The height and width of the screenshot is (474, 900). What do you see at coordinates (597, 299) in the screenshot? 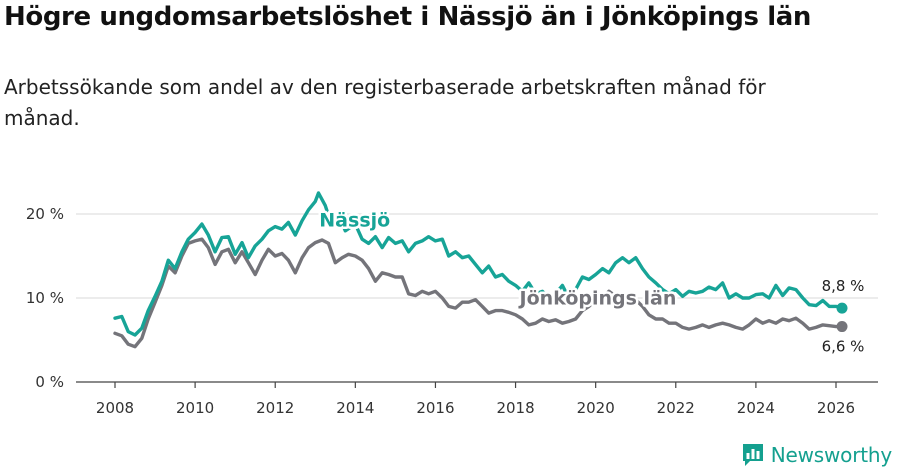
I see `series-name-label: Jönköpings län` at bounding box center [597, 299].